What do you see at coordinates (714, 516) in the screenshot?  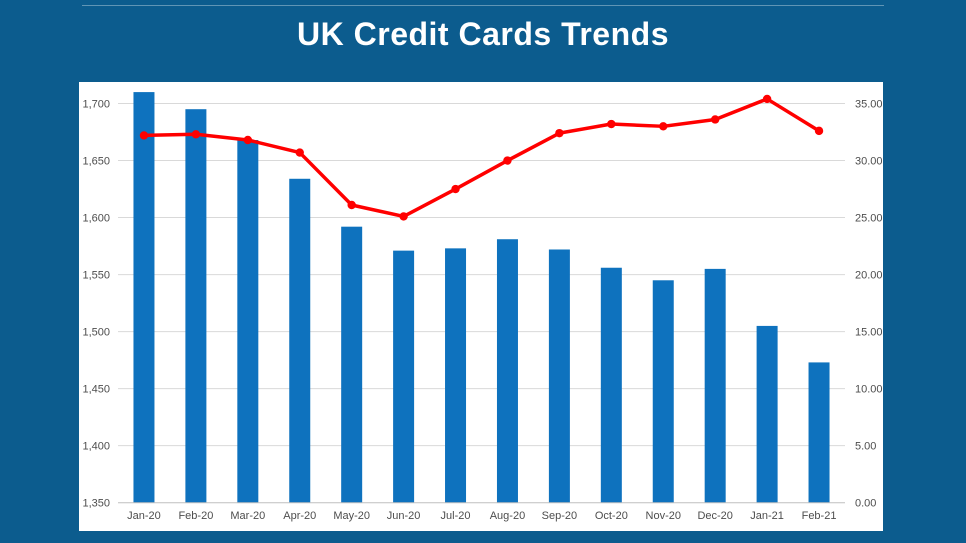 I see `x-axis-tick-label: Dec-20` at bounding box center [714, 516].